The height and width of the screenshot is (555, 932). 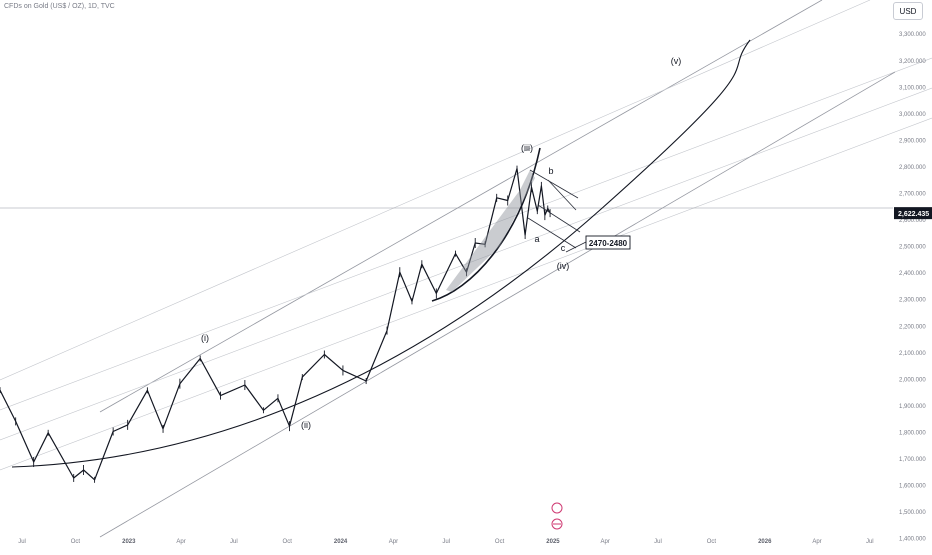 I want to click on price-tick-label: 1,800.000, so click(x=912, y=433).